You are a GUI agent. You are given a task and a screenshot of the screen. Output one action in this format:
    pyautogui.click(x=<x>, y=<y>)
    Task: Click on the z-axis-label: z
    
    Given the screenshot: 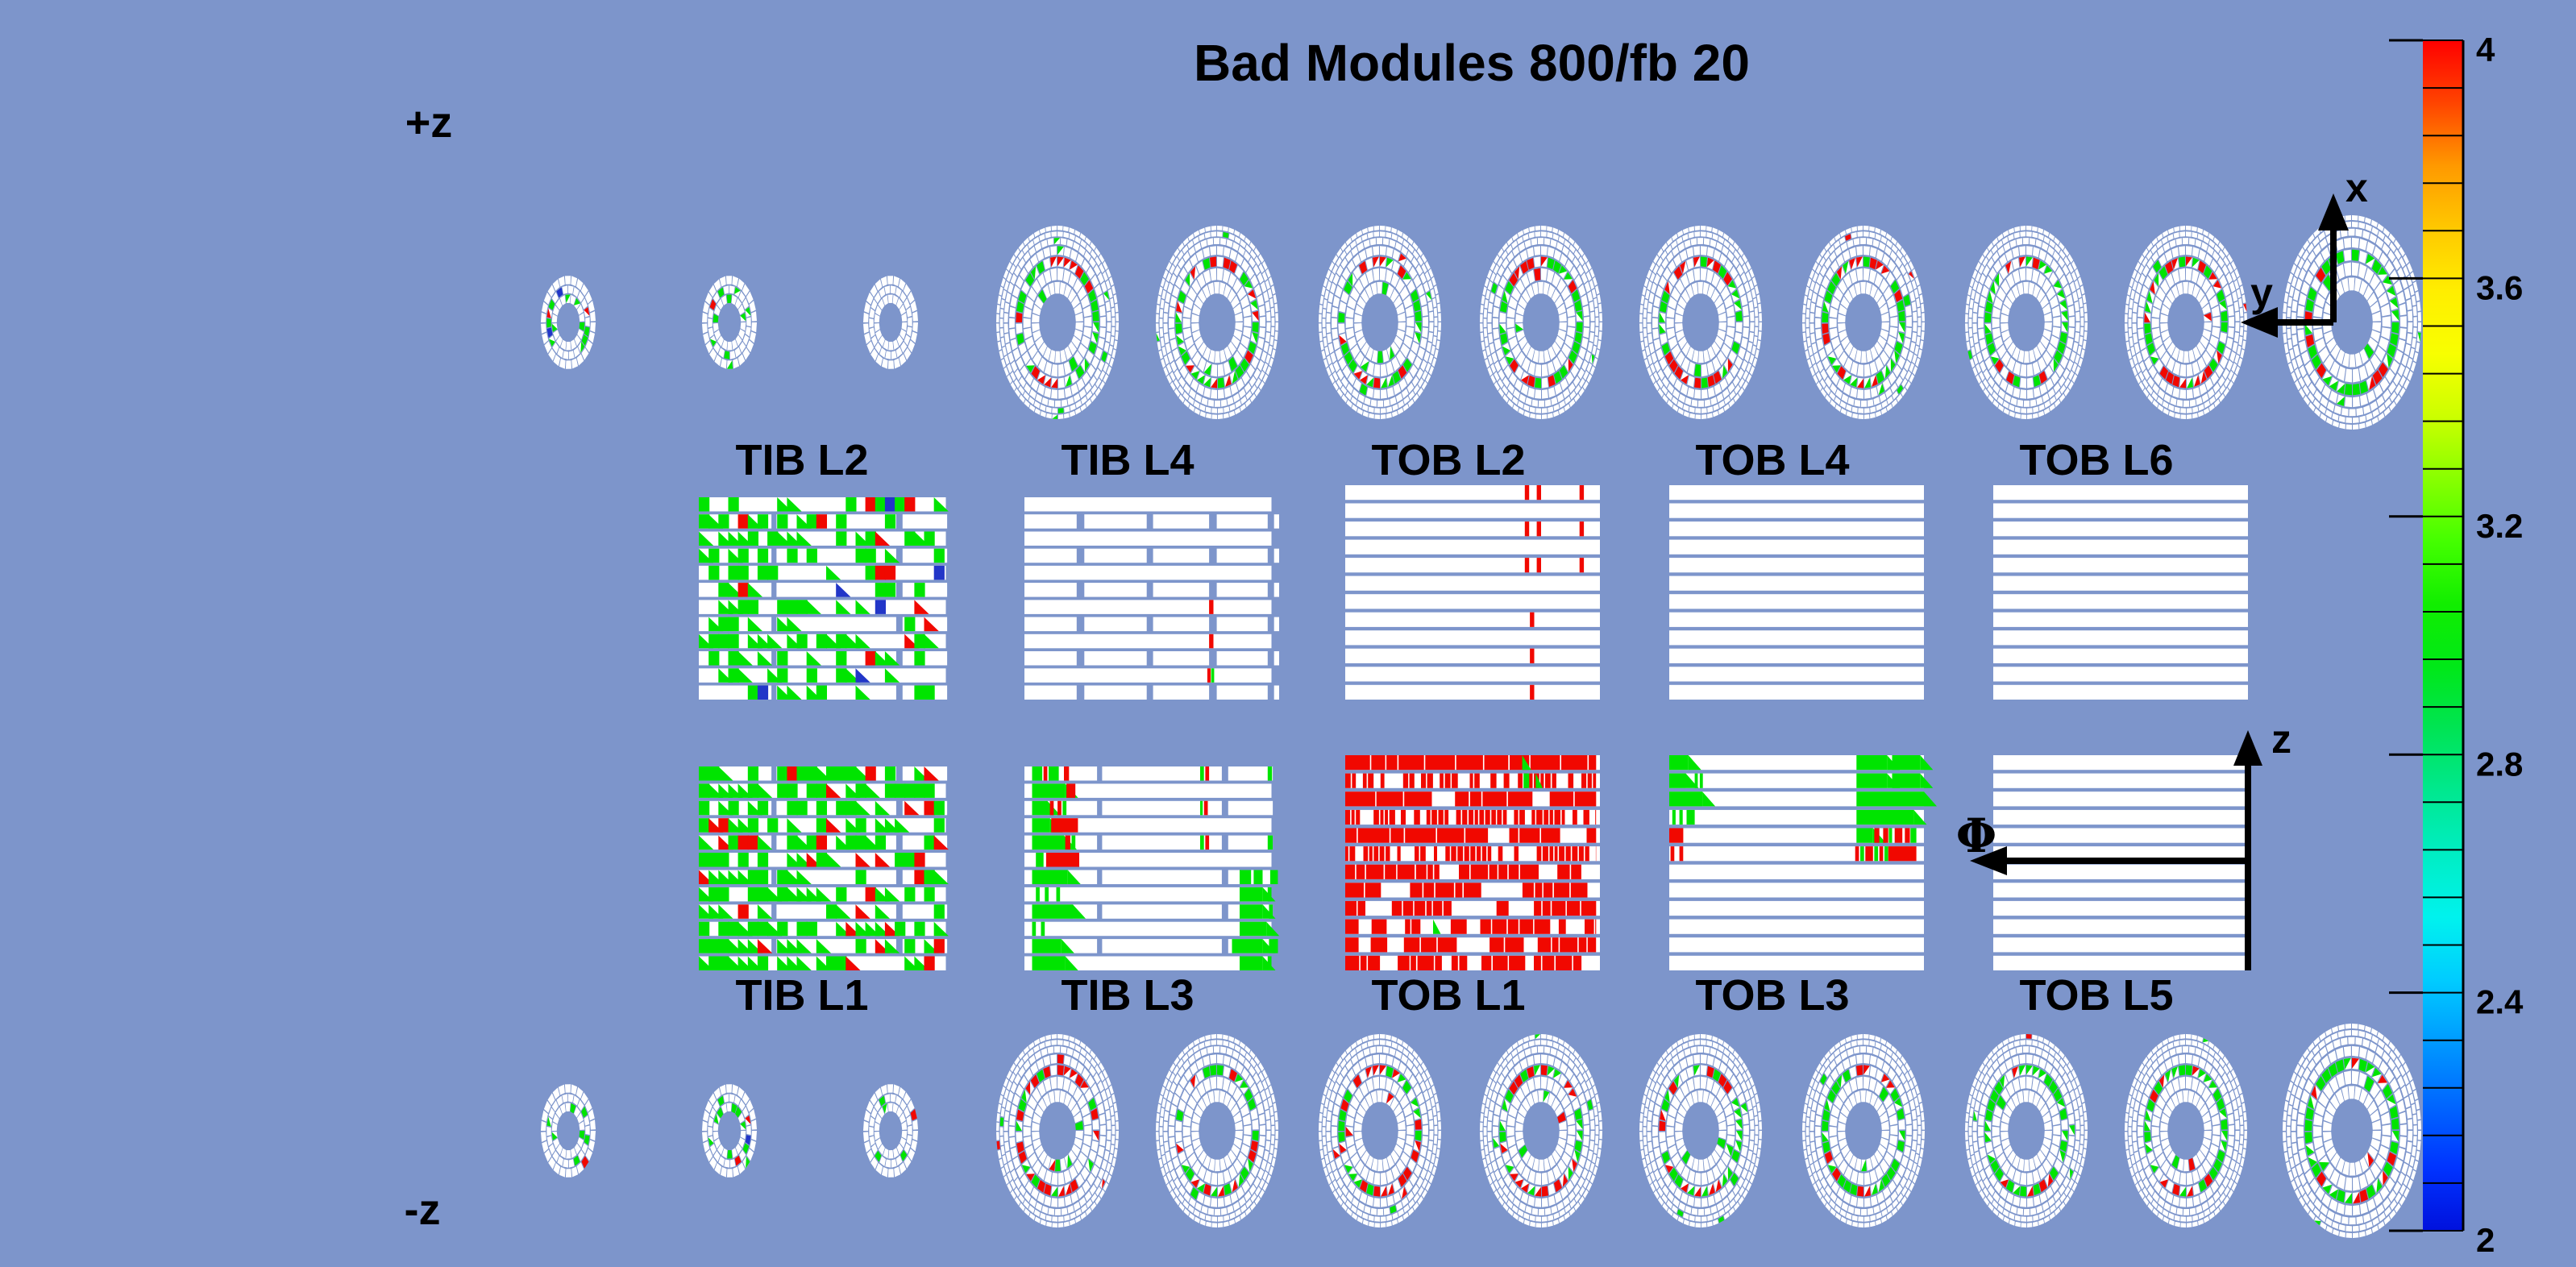 What is the action you would take?
    pyautogui.click(x=2281, y=739)
    